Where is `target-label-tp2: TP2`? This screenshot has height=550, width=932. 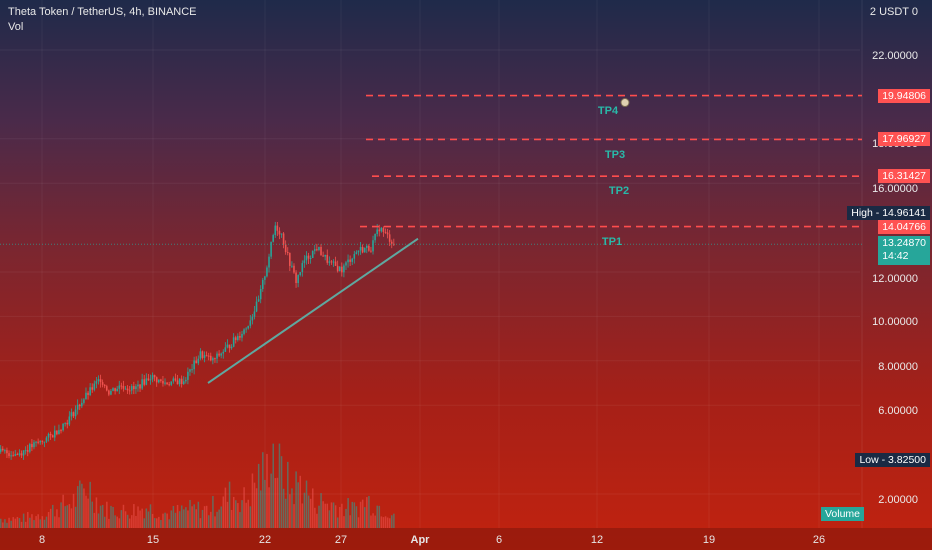
target-label-tp2: TP2 is located at coordinates (619, 191).